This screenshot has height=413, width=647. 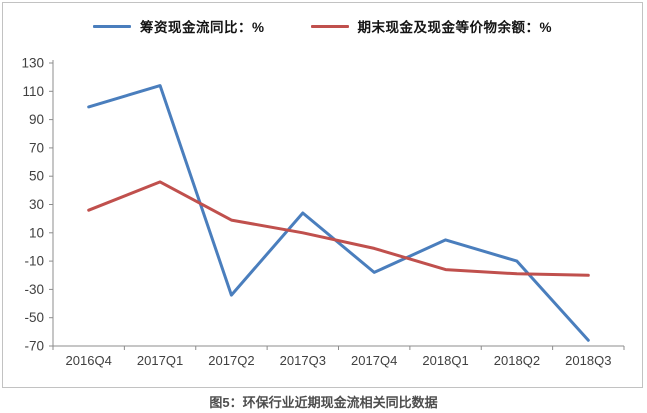 I want to click on svg-text: -70, so click(x=34, y=346).